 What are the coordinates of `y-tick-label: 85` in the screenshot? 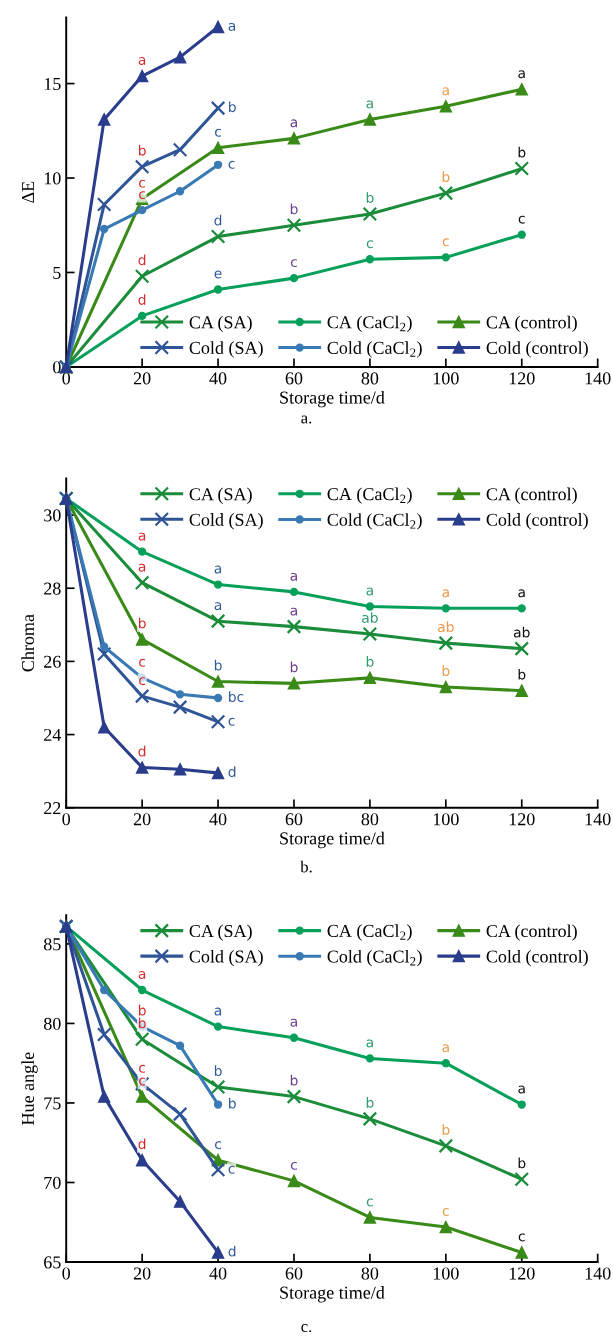 It's located at (52, 944).